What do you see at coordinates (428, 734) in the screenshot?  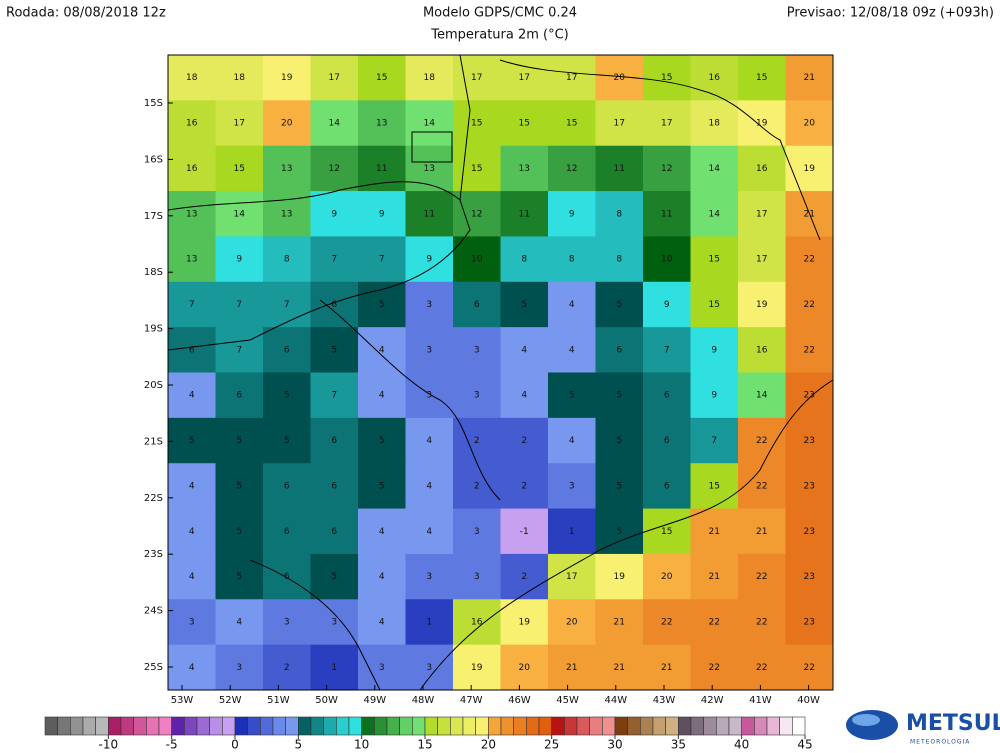 I see `colorbar: -10 -5 0 5 10 15 20 25 30 35 40 45` at bounding box center [428, 734].